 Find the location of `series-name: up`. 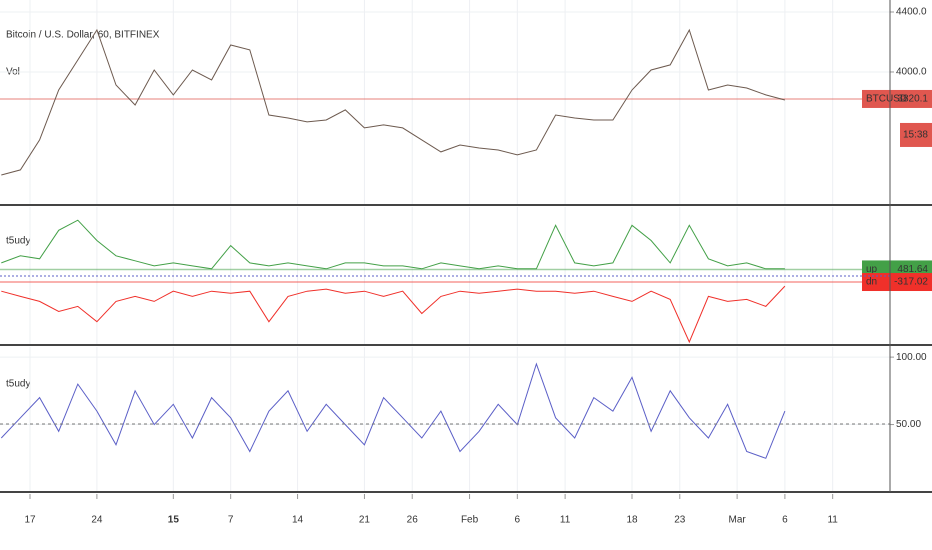

series-name: up is located at coordinates (872, 269).